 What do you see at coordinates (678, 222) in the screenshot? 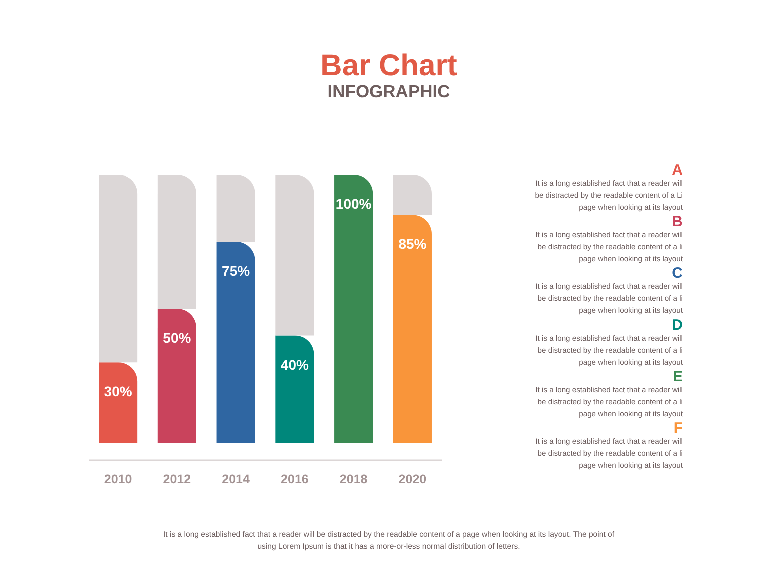
I see `text: B` at bounding box center [678, 222].